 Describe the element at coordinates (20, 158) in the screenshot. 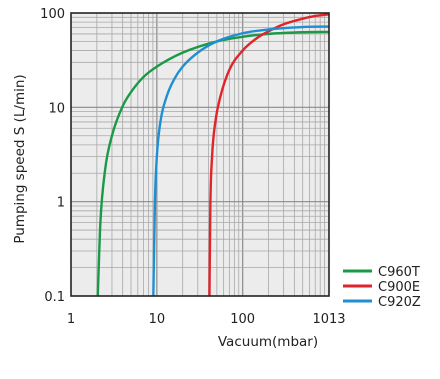

I see `y-axis-title: Pumping speed S (L/min)` at that location.